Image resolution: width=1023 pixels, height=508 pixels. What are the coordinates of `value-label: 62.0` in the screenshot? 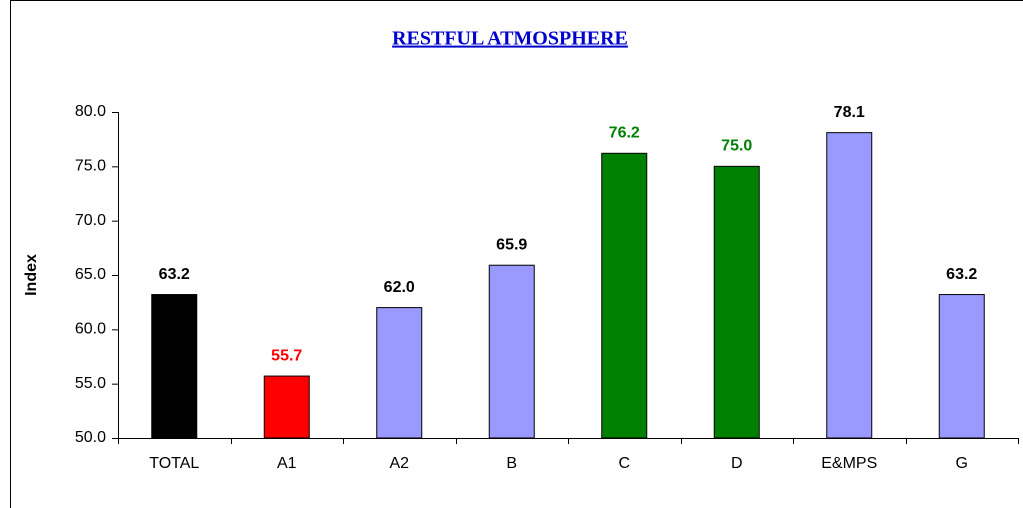 It's located at (399, 287).